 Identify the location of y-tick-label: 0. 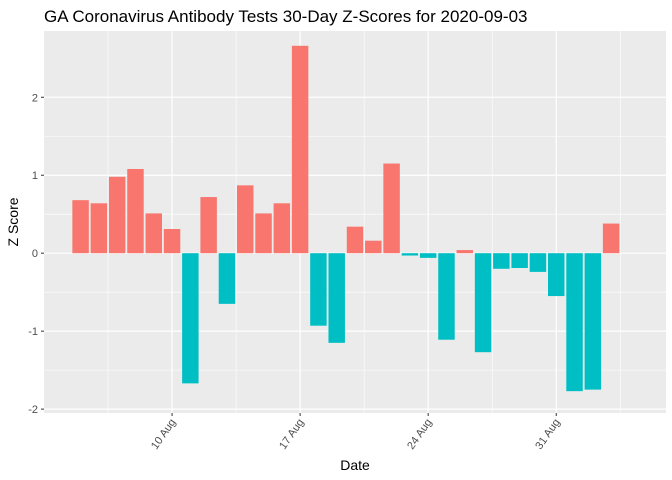
(35, 254).